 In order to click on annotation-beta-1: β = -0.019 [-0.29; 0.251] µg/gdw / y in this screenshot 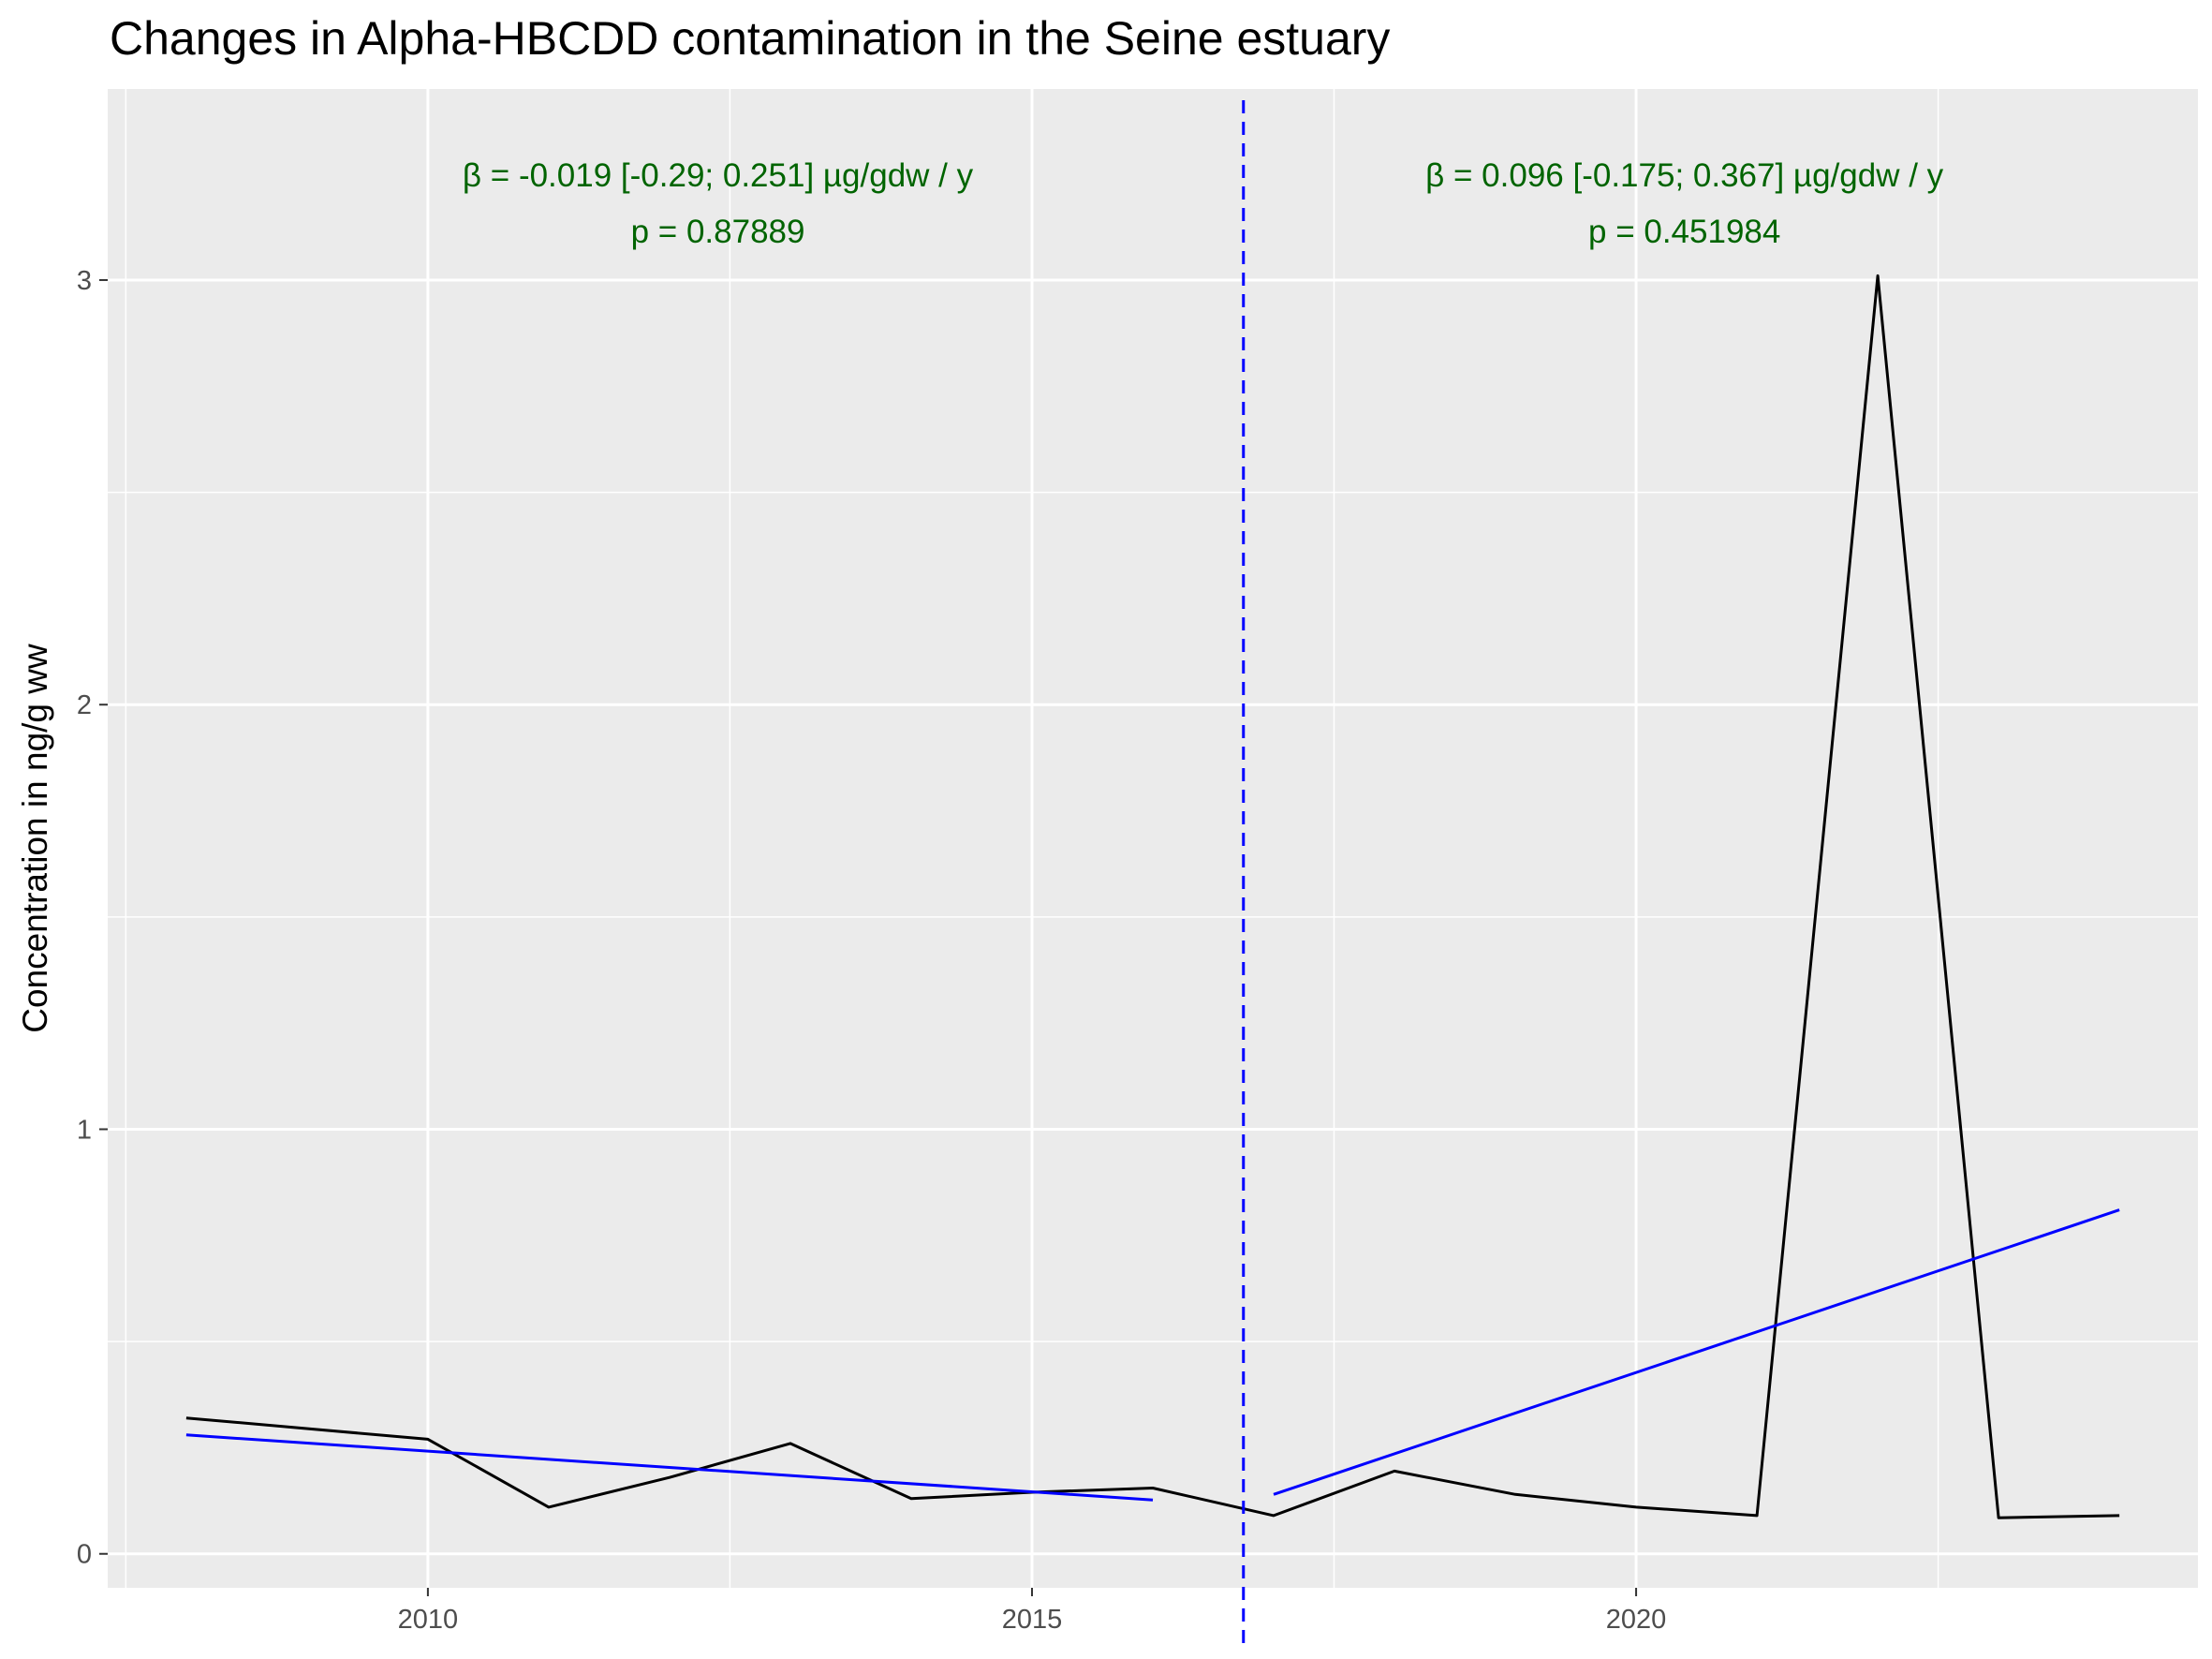, I will do `click(718, 176)`.